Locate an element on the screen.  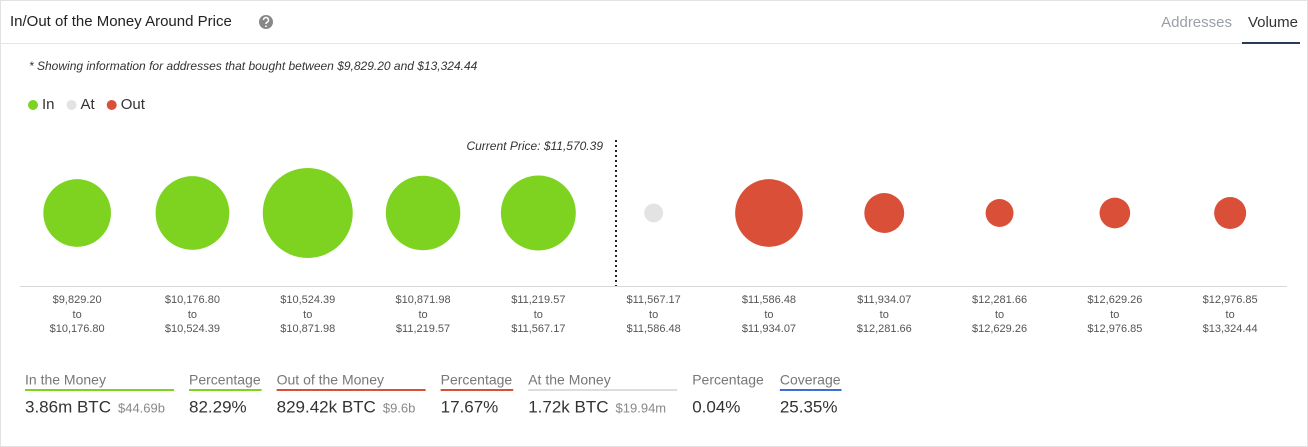
x-tick-label: $11,586.48 is located at coordinates (769, 300).